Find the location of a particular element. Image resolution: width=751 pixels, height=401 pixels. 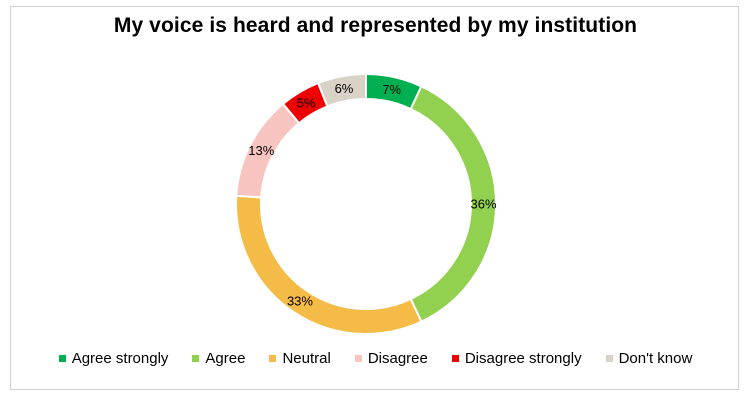

slice-don-t-know is located at coordinates (341, 90).